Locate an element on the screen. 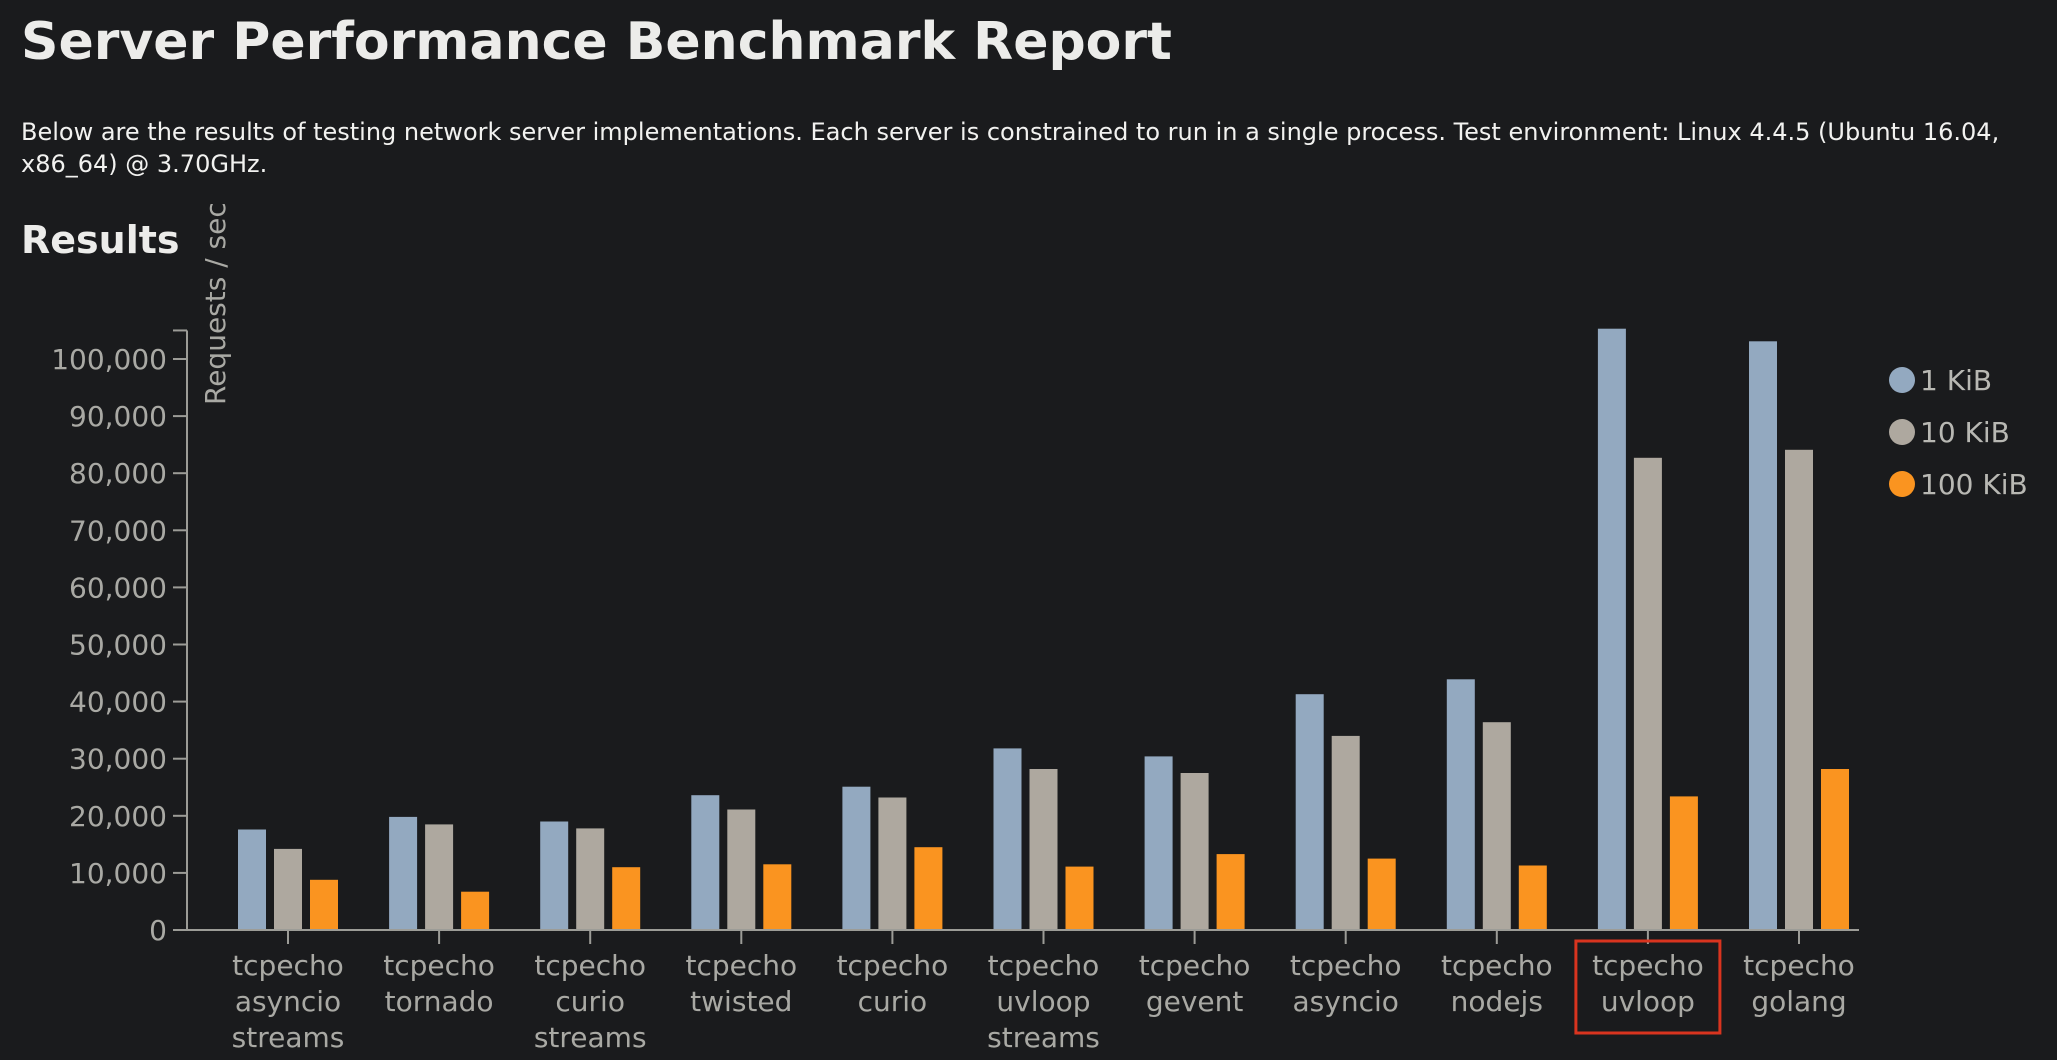 This screenshot has width=2057, height=1060. legend: 1 KiB 10 KiB 100 KiB is located at coordinates (1958, 432).